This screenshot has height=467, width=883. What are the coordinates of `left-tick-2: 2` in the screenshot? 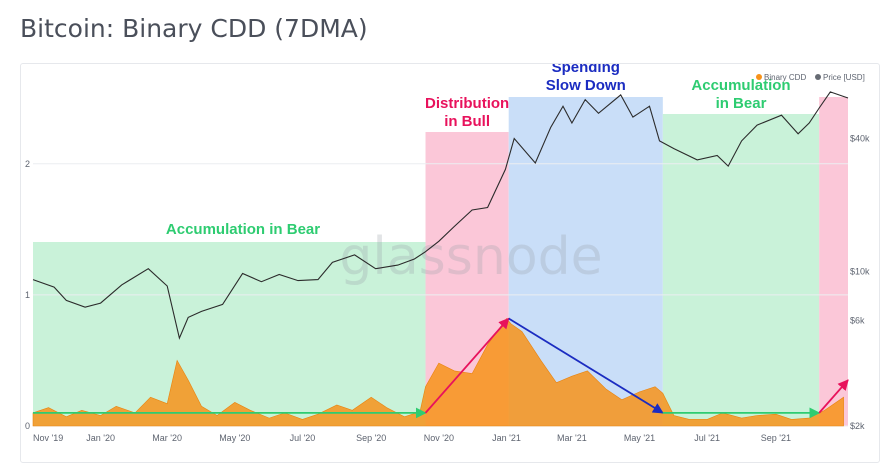 It's located at (27, 164).